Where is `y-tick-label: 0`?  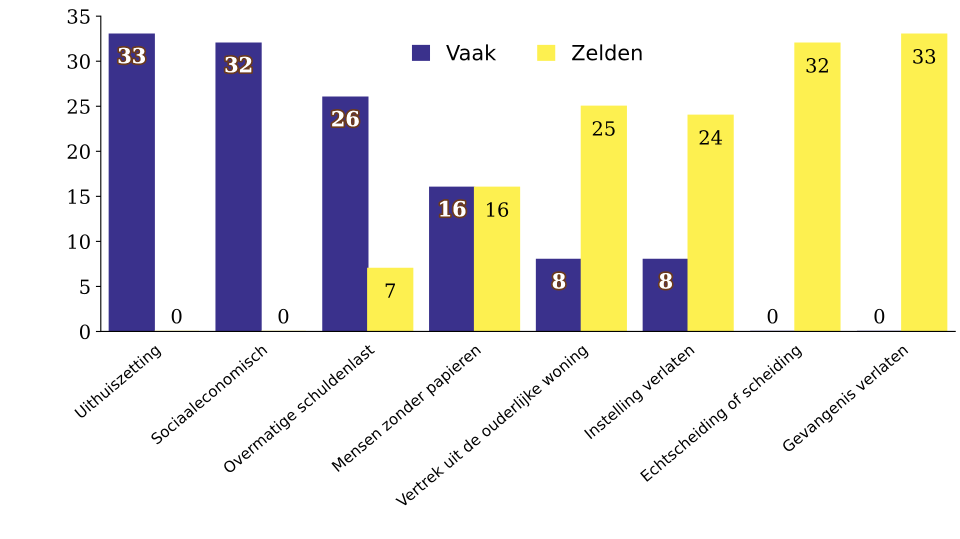
y-tick-label: 0 is located at coordinates (85, 332).